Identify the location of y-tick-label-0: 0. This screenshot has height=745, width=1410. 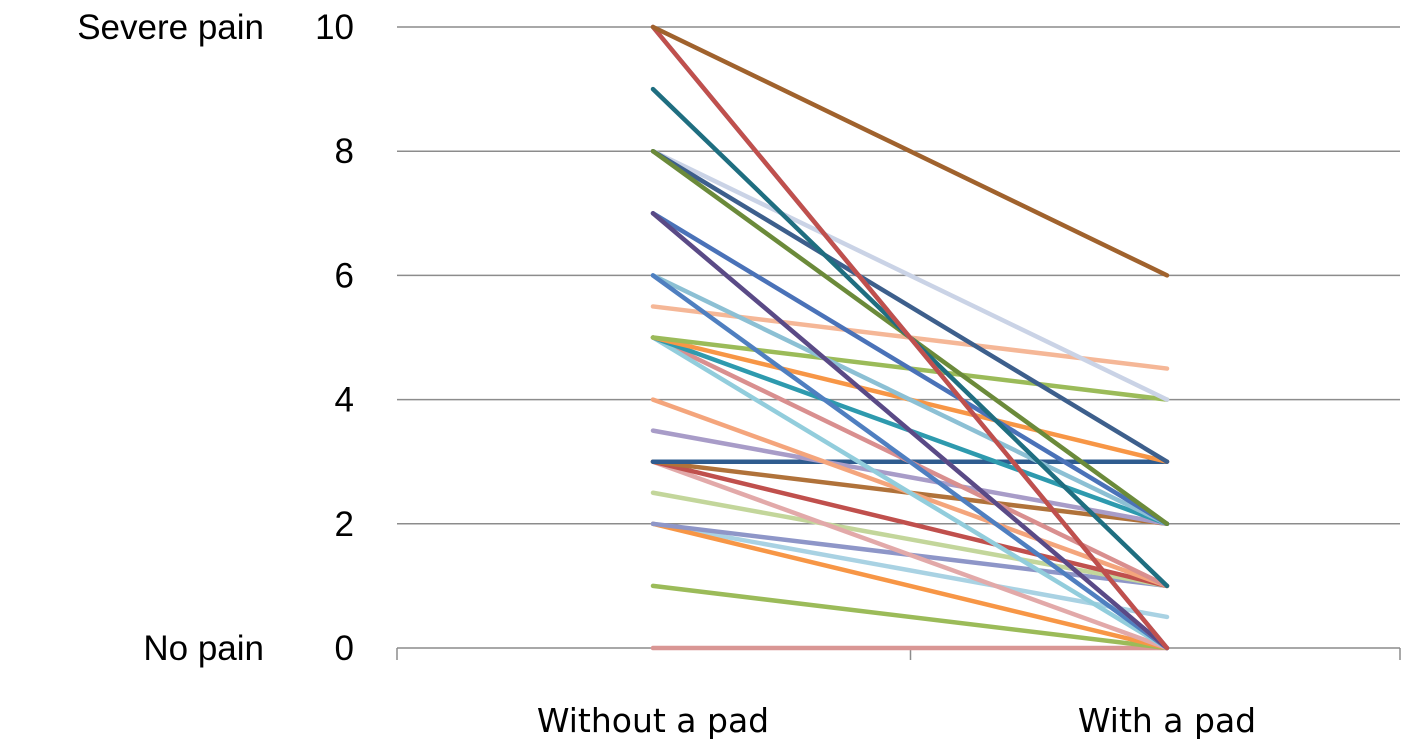
(344, 648).